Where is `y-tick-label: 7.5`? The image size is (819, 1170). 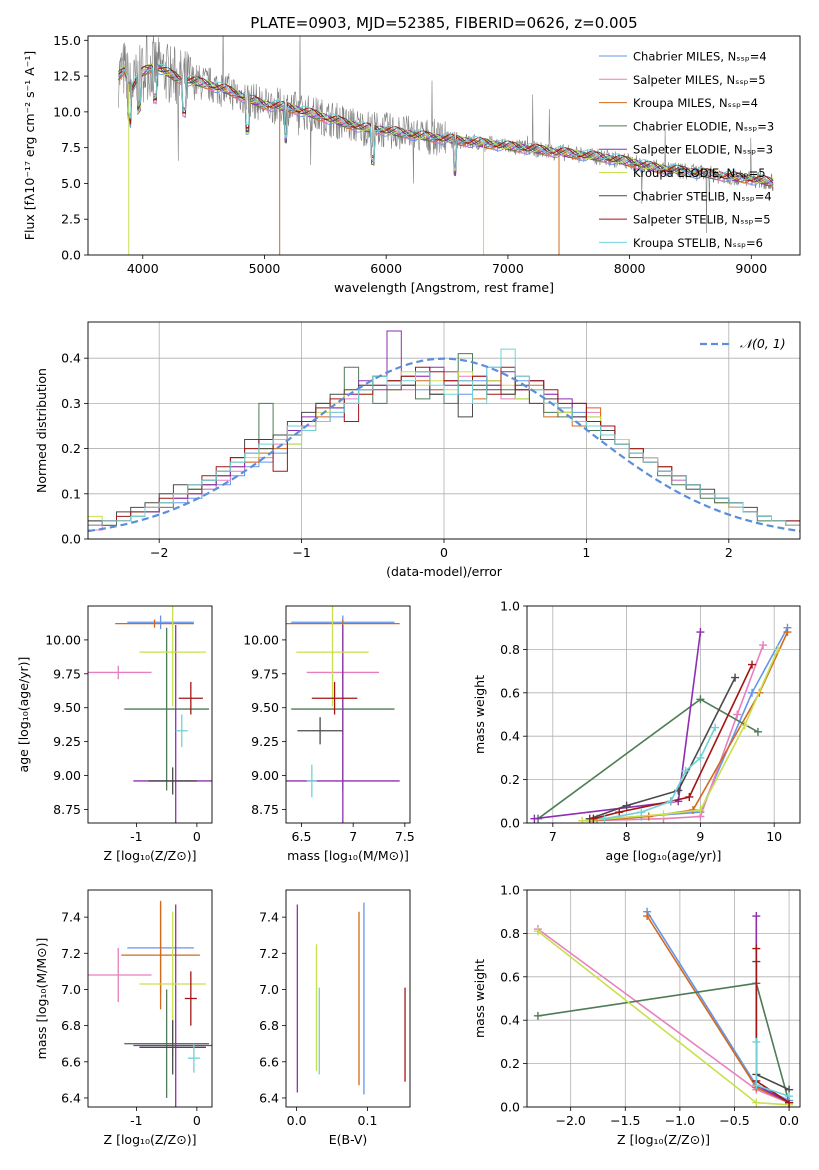
y-tick-label: 7.5 is located at coordinates (71, 147).